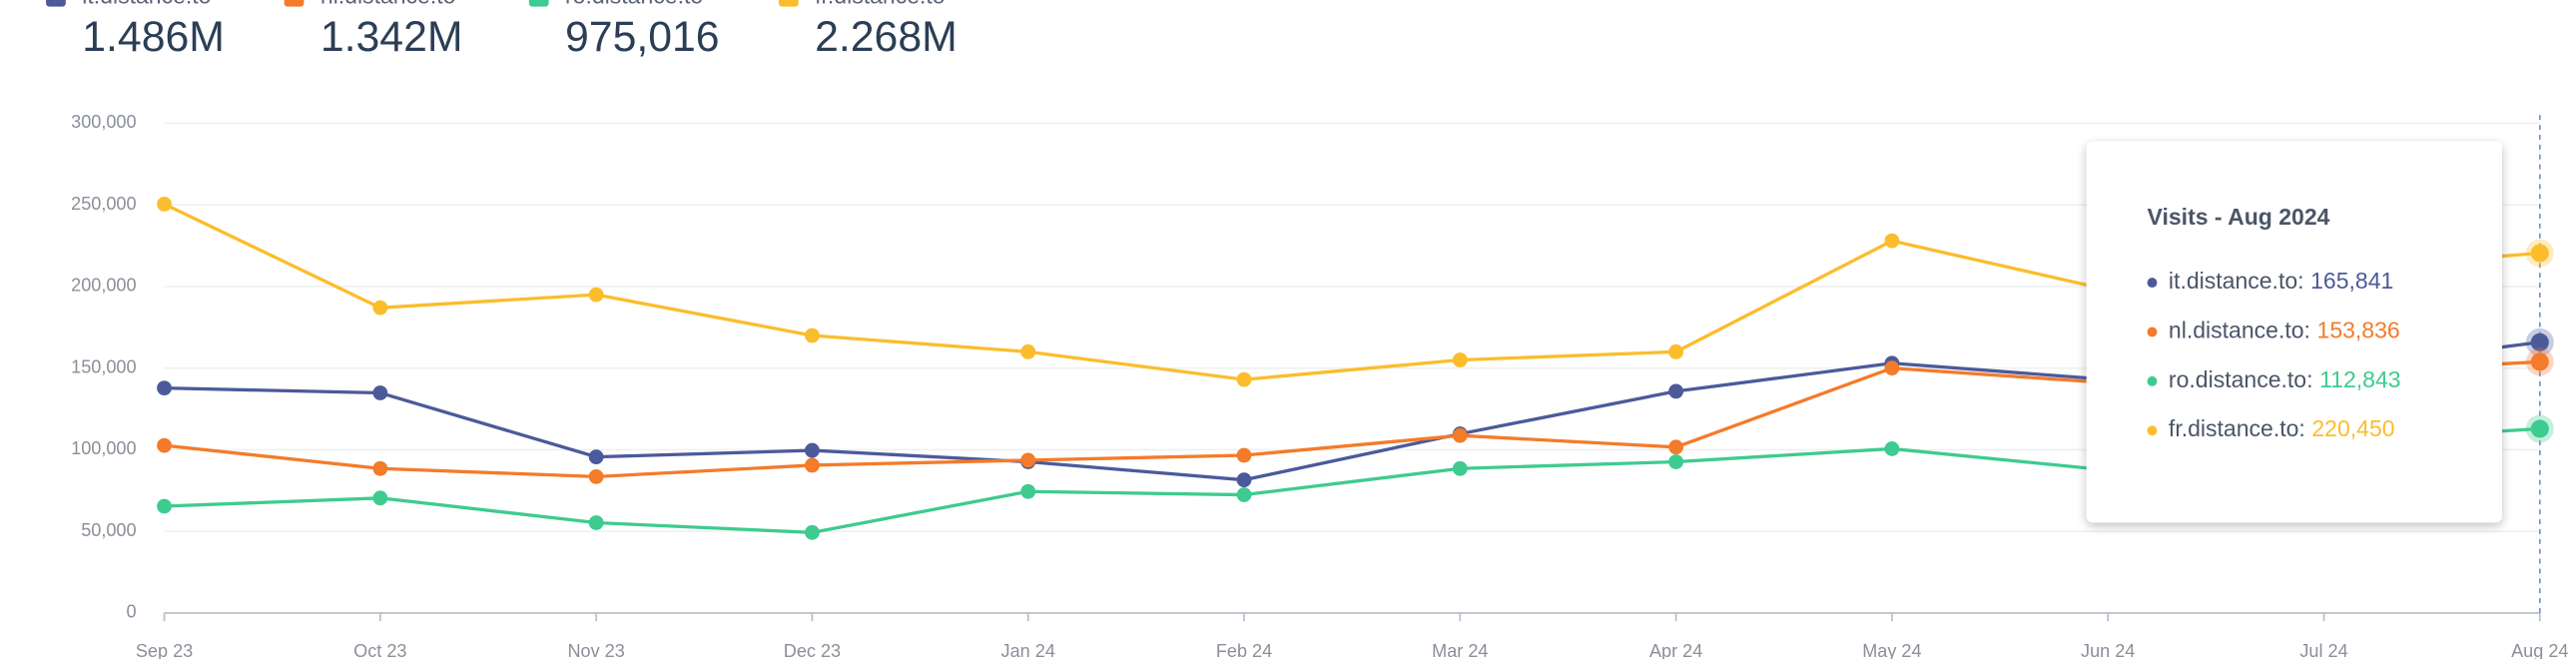 The image size is (2576, 659). What do you see at coordinates (2239, 217) in the screenshot?
I see `tooltip-title: Visits - Aug 2024` at bounding box center [2239, 217].